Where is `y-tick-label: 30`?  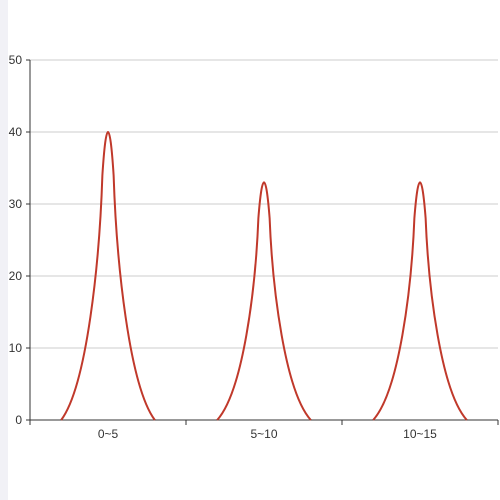
y-tick-label: 30 is located at coordinates (16, 204).